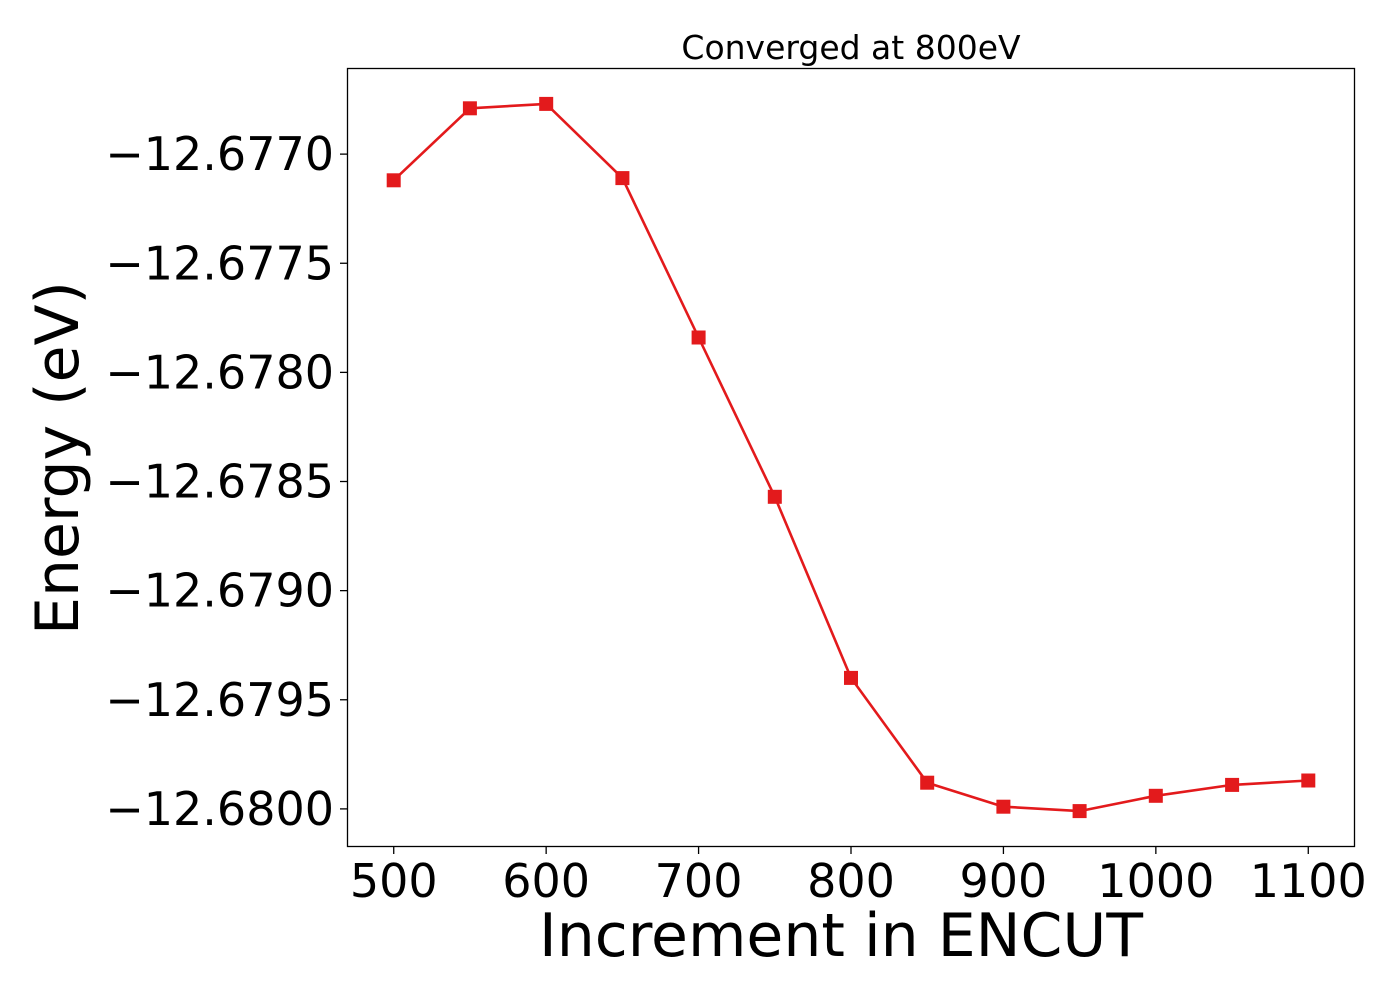 The image size is (1400, 1000). What do you see at coordinates (841, 936) in the screenshot?
I see `x-axis-label: Increment in ENCUT` at bounding box center [841, 936].